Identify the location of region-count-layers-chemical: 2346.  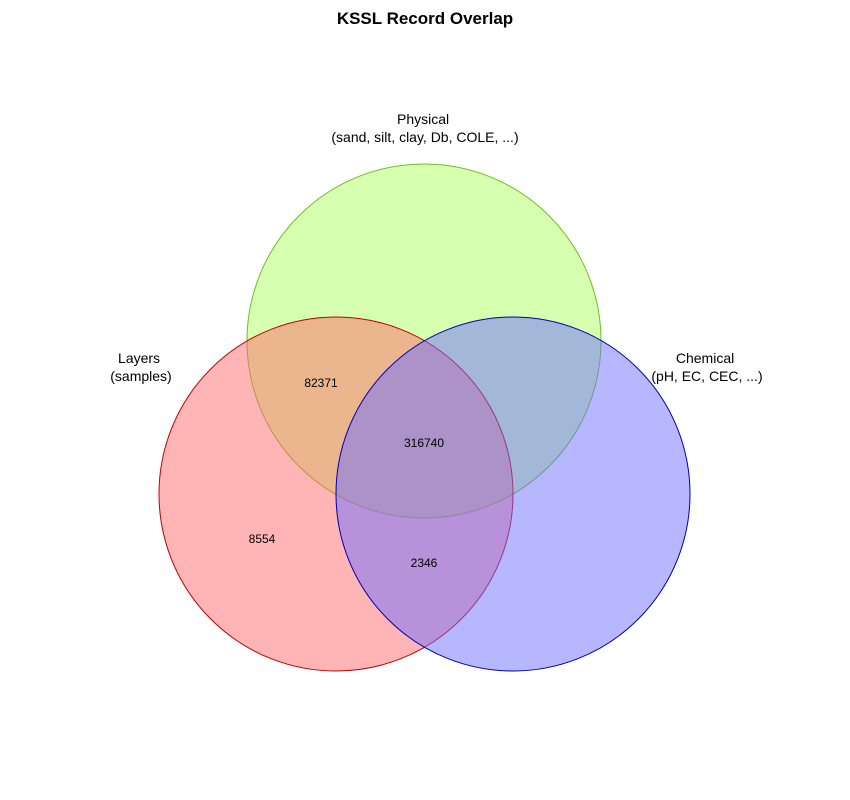
(424, 563).